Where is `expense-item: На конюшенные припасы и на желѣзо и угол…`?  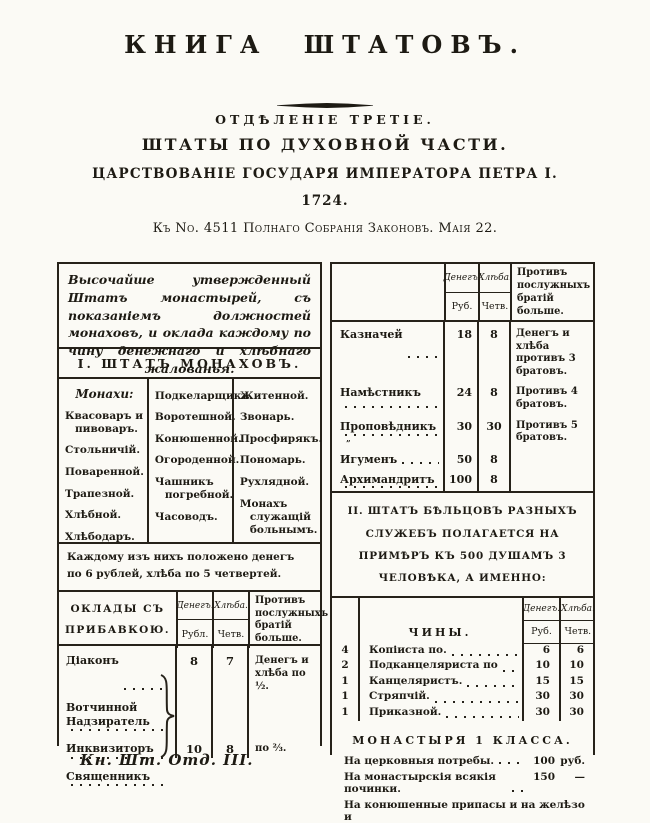
expense-item: На конюшенные припасы и на желѣзо и угол… is located at coordinates (464, 811).